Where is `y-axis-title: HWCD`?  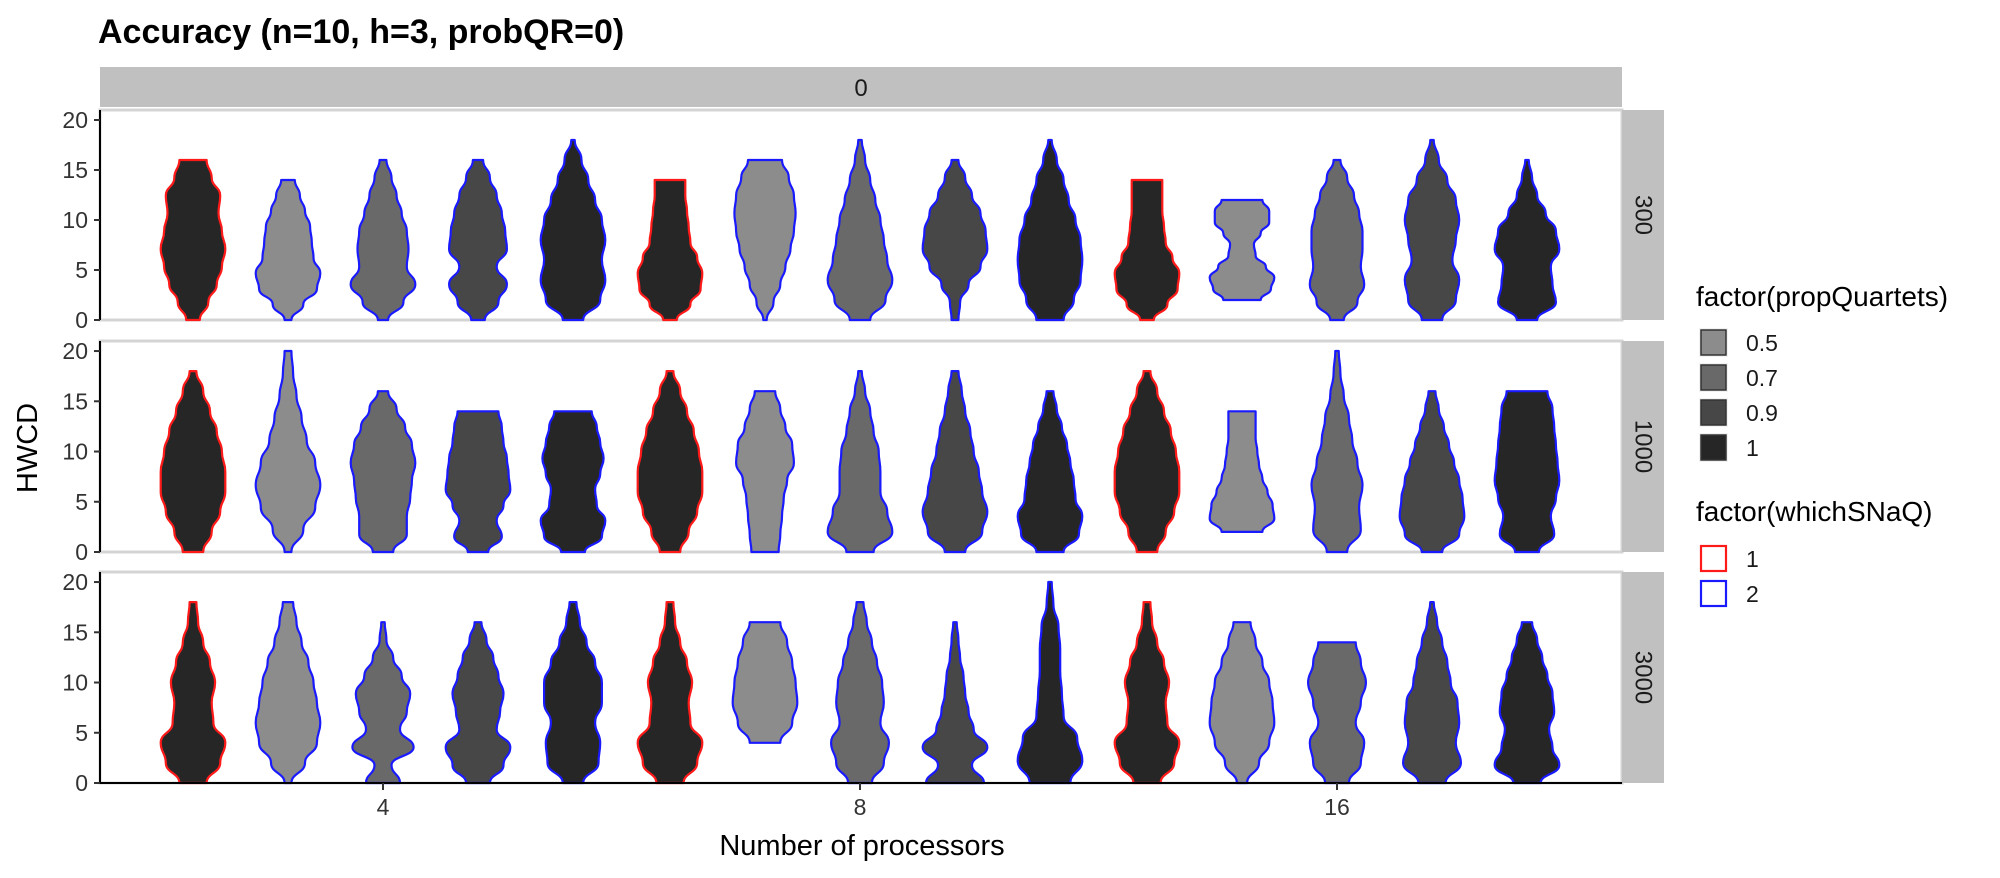
y-axis-title: HWCD is located at coordinates (28, 448).